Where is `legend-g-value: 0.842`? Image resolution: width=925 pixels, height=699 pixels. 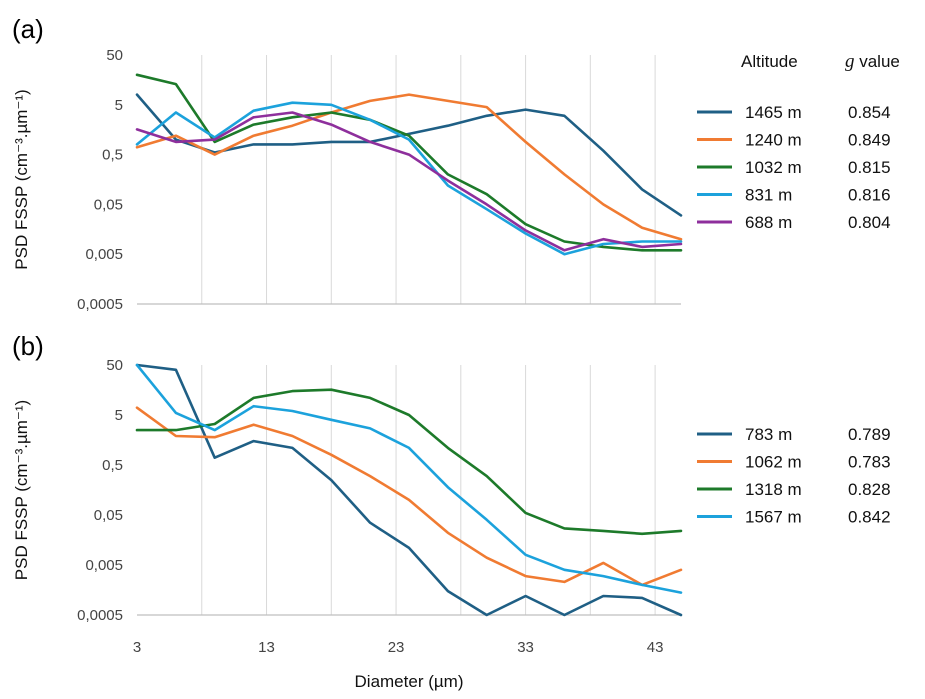 legend-g-value: 0.842 is located at coordinates (869, 517).